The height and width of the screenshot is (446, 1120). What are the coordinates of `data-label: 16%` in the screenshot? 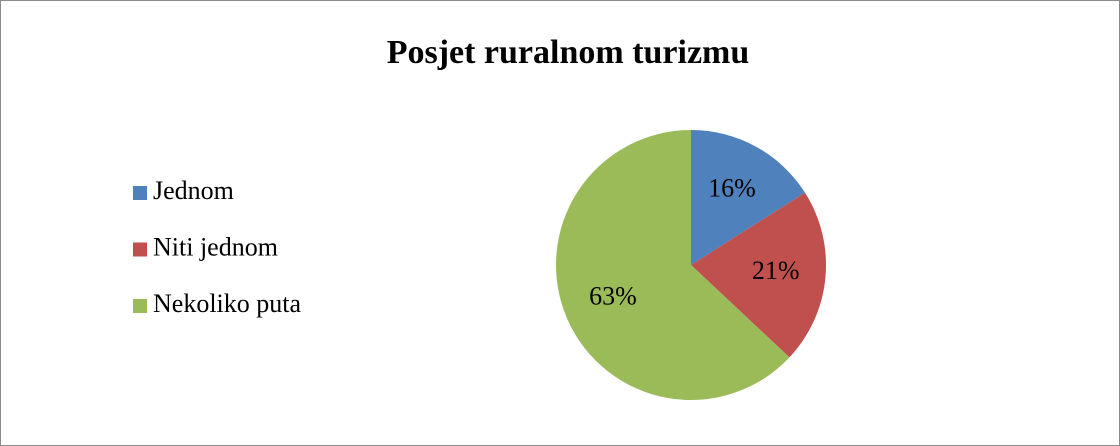 It's located at (732, 187).